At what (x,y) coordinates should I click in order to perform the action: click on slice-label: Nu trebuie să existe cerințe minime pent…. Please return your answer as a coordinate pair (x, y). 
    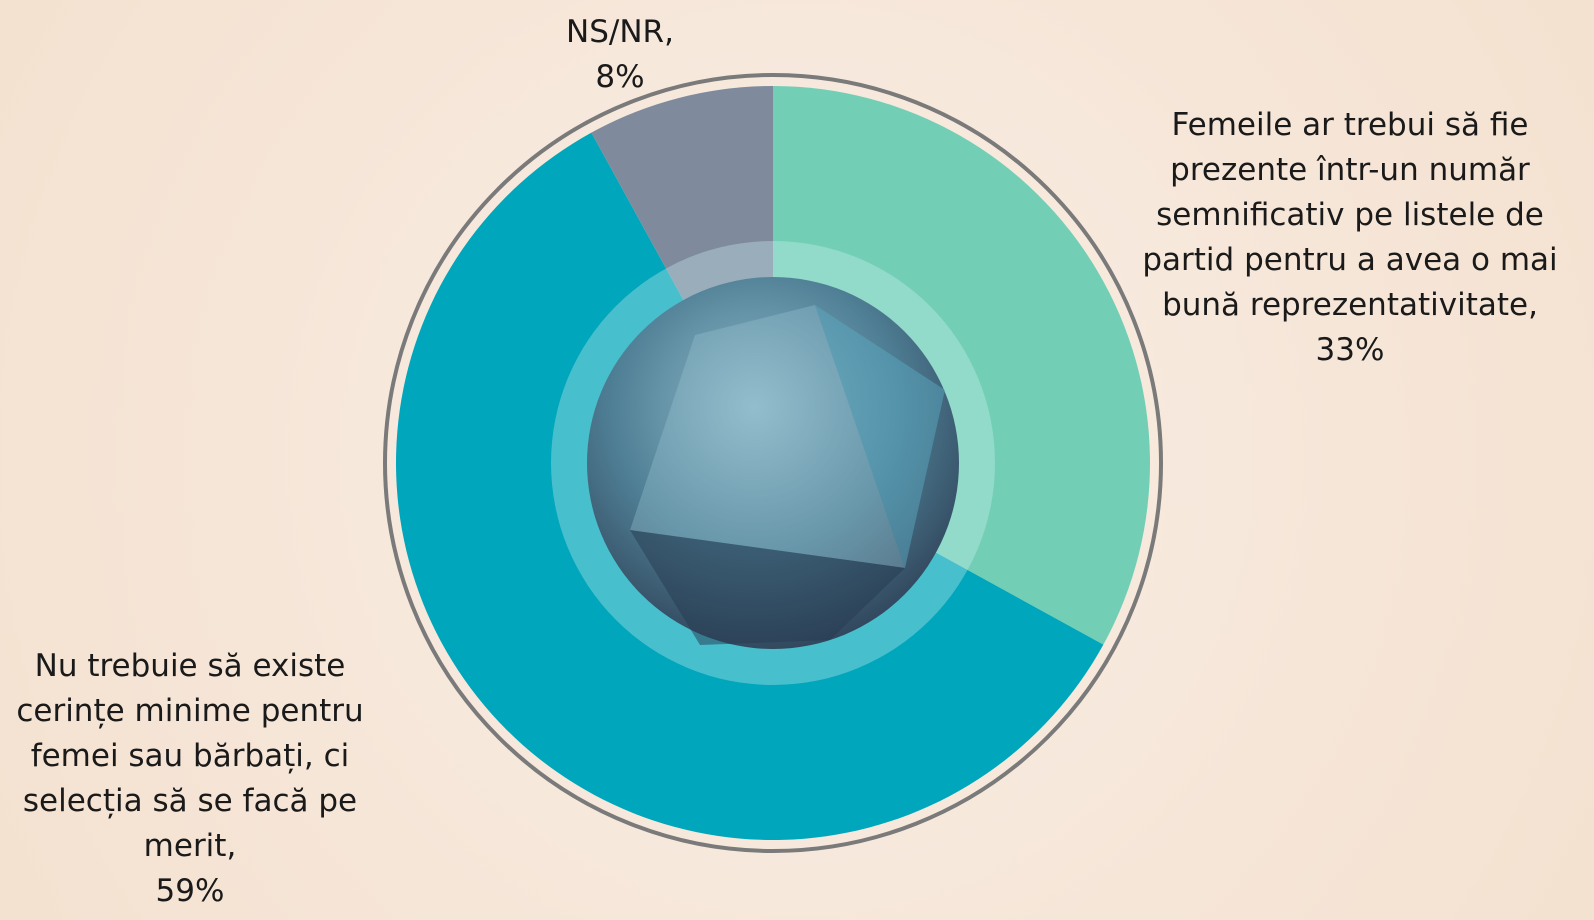
    Looking at the image, I should click on (190, 779).